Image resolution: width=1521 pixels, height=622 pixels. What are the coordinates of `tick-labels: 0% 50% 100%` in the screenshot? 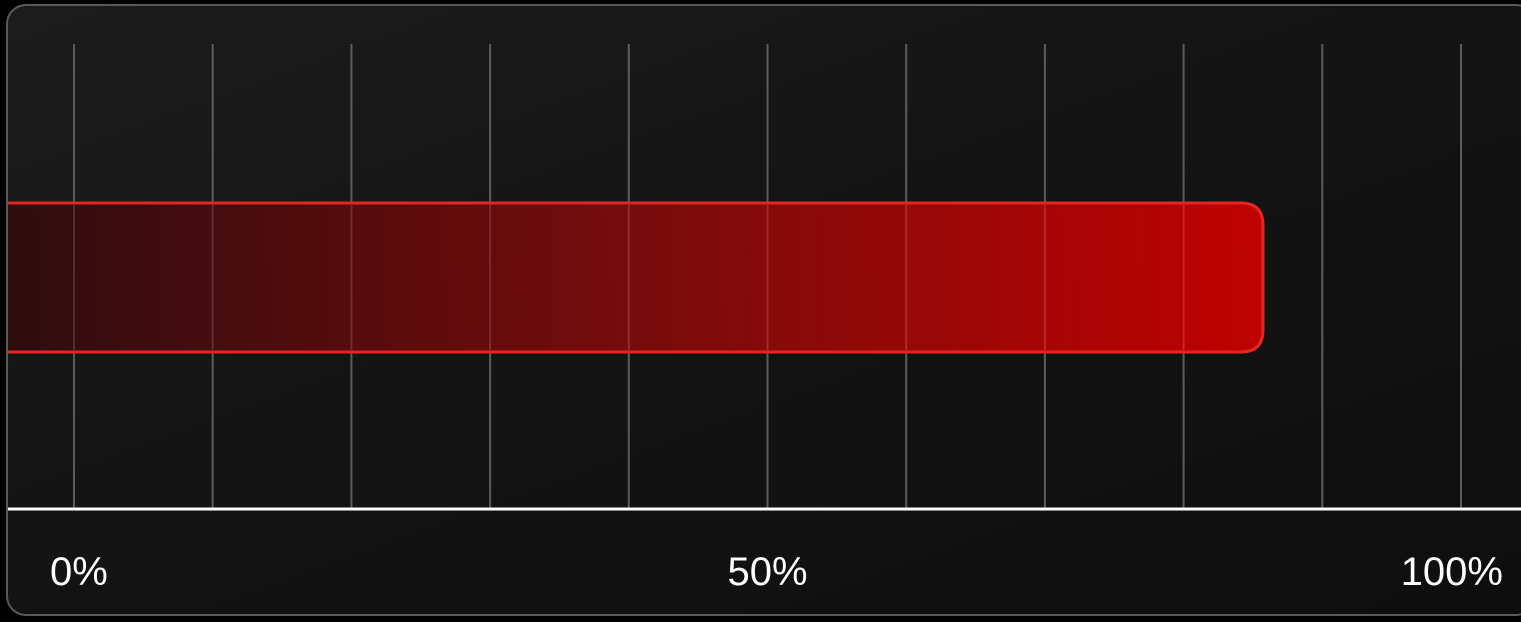 It's located at (776, 572).